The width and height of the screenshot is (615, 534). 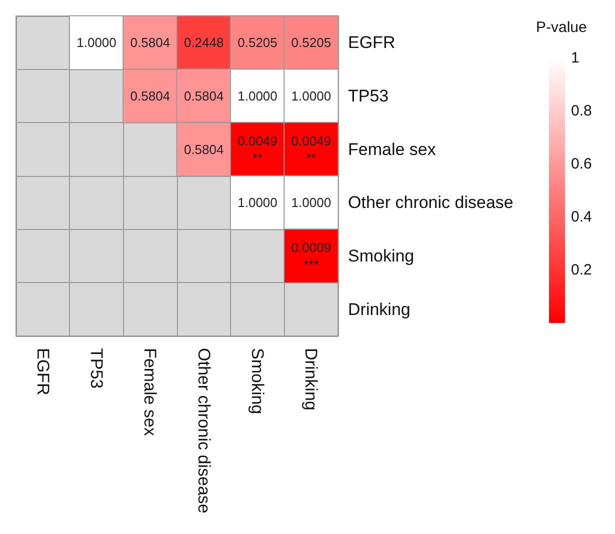 I want to click on x-tick-label: Female sex, so click(x=150, y=392).